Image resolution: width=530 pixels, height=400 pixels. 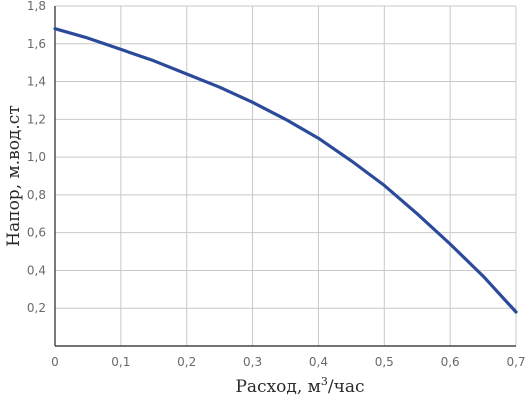 What do you see at coordinates (186, 362) in the screenshot?
I see `x-tick-label: 0,2` at bounding box center [186, 362].